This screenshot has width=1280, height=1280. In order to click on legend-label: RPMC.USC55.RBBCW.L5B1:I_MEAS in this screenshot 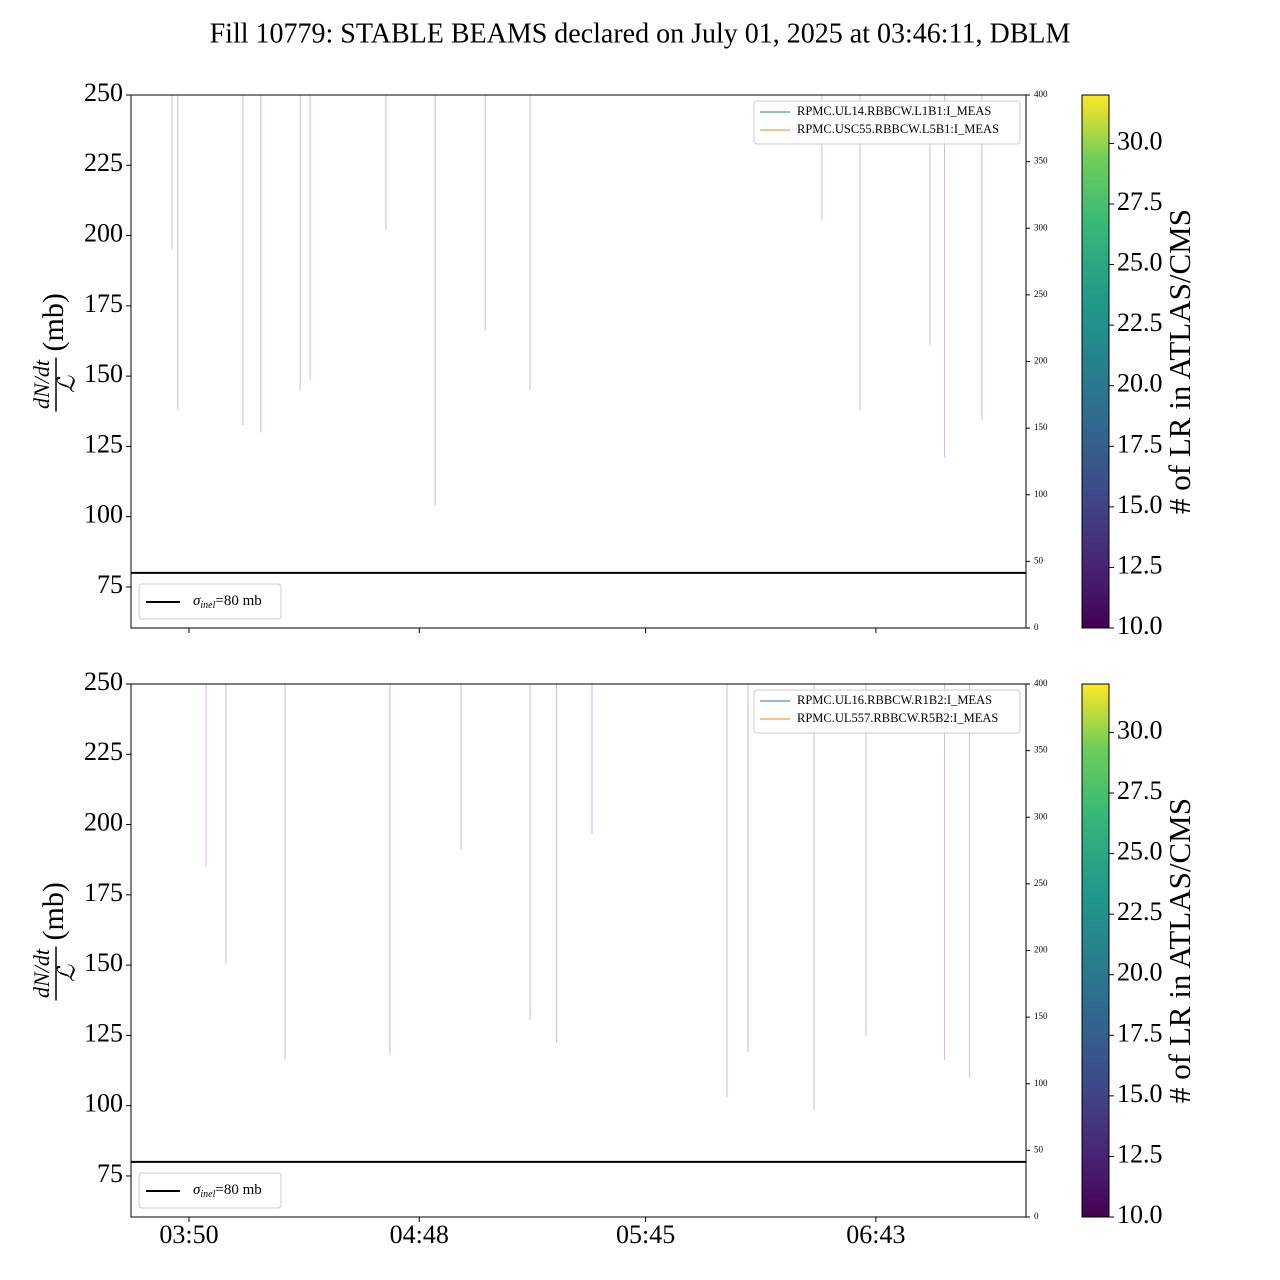, I will do `click(898, 129)`.